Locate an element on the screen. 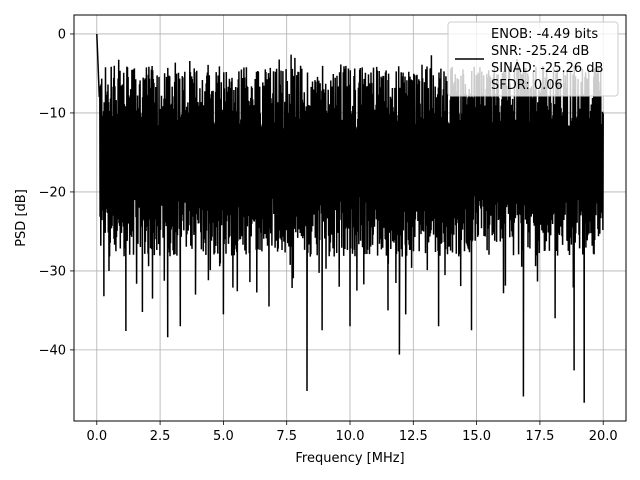 This screenshot has height=480, width=640. y-tick-label: −20 is located at coordinates (52, 192).